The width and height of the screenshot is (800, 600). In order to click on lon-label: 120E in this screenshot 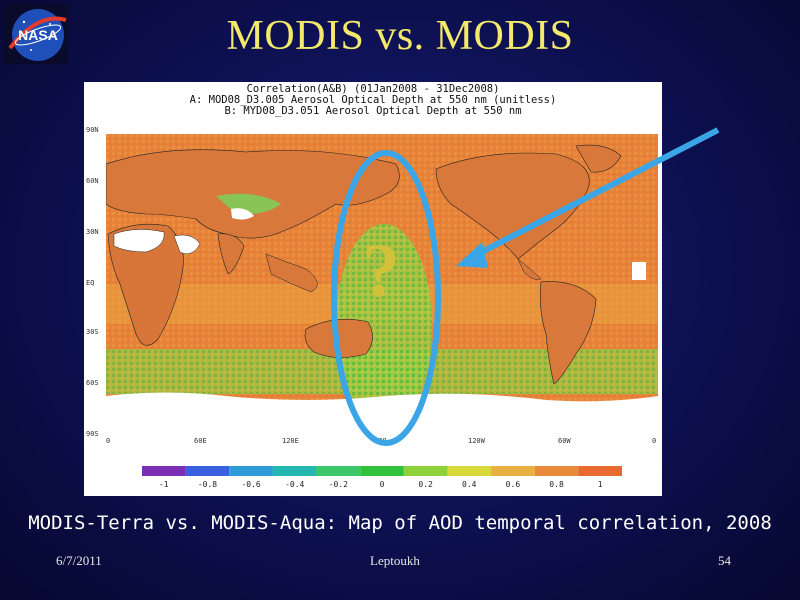, I will do `click(290, 441)`.